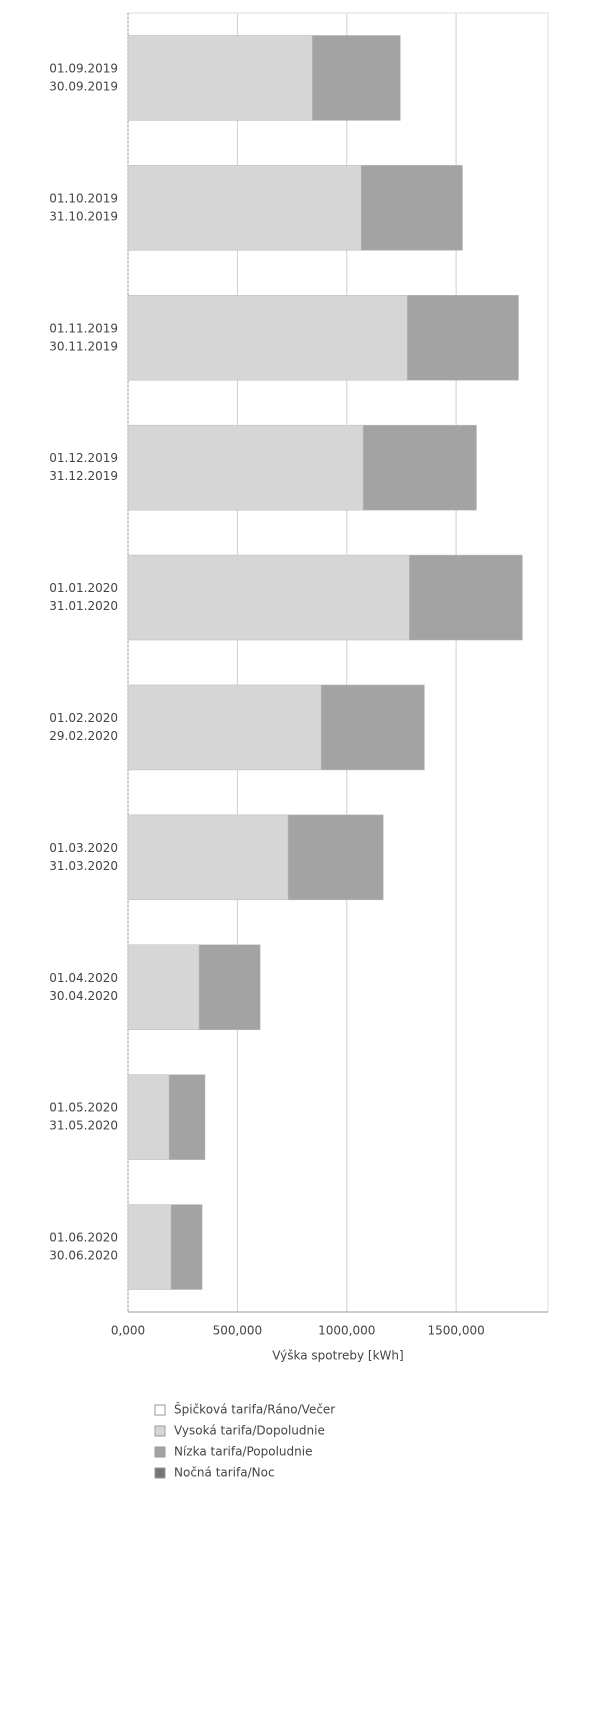  I want to click on legend-label: Nízka tarifa/Popoludnie, so click(243, 1452).